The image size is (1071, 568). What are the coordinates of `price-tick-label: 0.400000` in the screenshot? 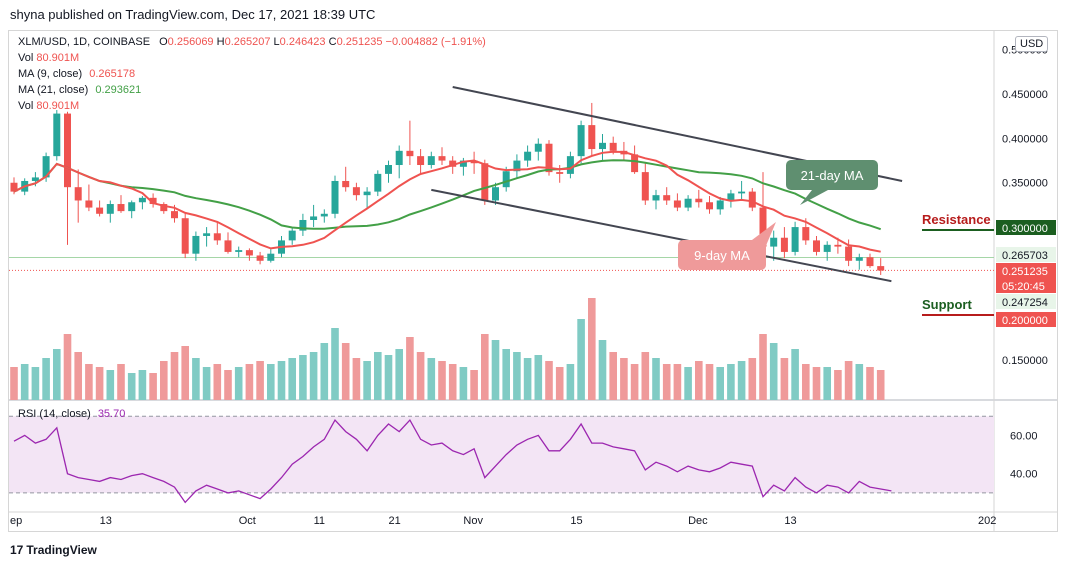 It's located at (1025, 139).